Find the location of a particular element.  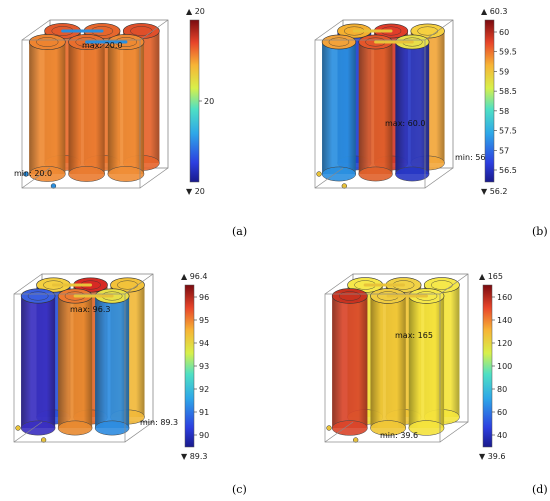

panel-tag: (d) is located at coordinates (540, 489).